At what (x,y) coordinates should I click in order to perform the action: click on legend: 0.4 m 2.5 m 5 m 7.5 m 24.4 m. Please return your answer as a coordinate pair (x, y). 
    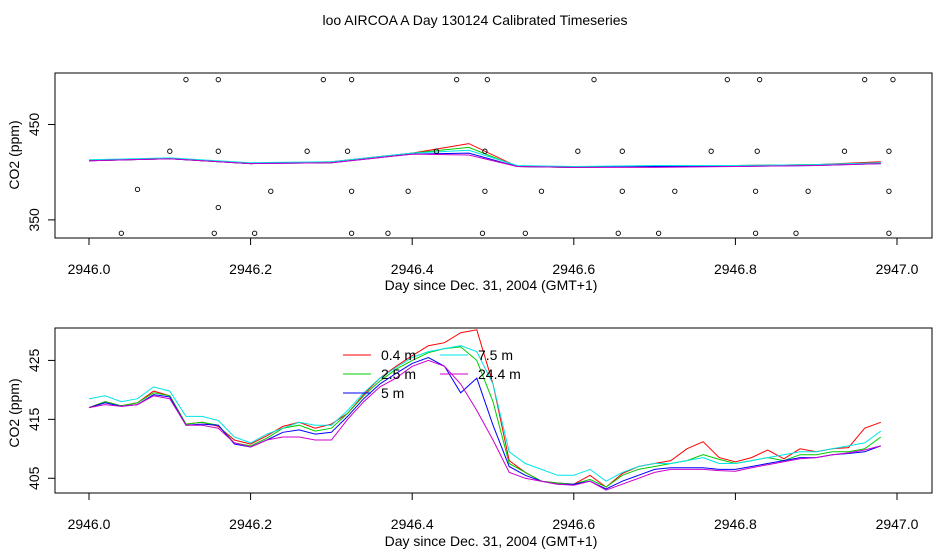
    Looking at the image, I should click on (432, 374).